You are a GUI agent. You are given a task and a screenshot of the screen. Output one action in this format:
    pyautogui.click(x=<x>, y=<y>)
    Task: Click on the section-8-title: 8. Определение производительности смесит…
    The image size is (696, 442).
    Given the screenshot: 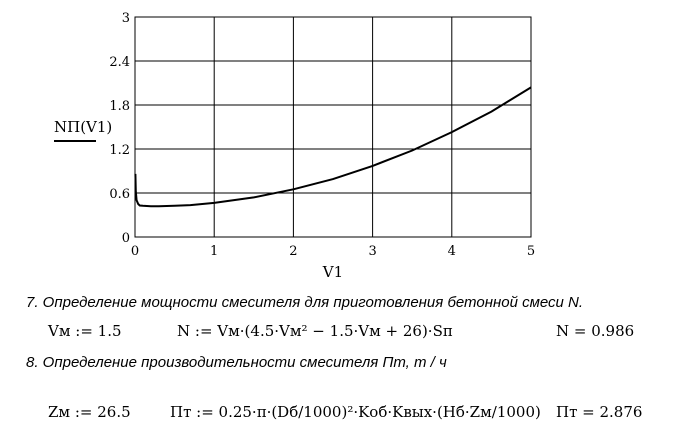 What is the action you would take?
    pyautogui.click(x=236, y=362)
    